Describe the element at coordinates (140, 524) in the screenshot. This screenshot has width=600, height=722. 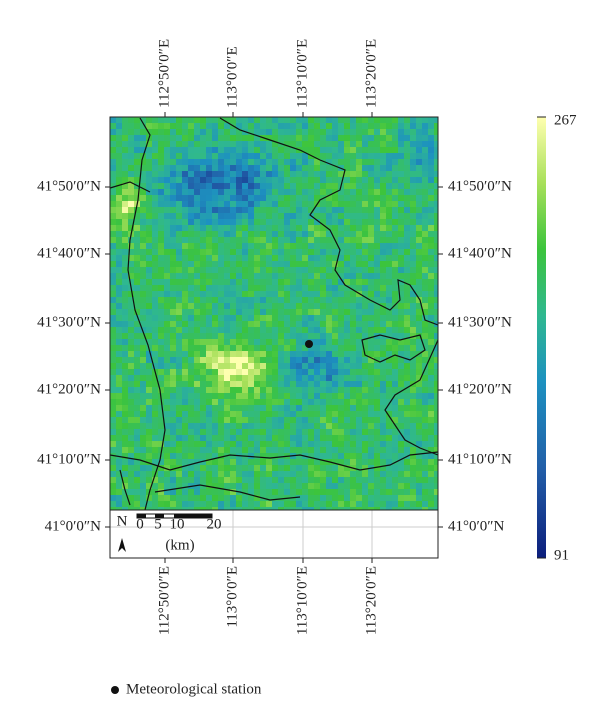
I see `scale-tick: 0` at that location.